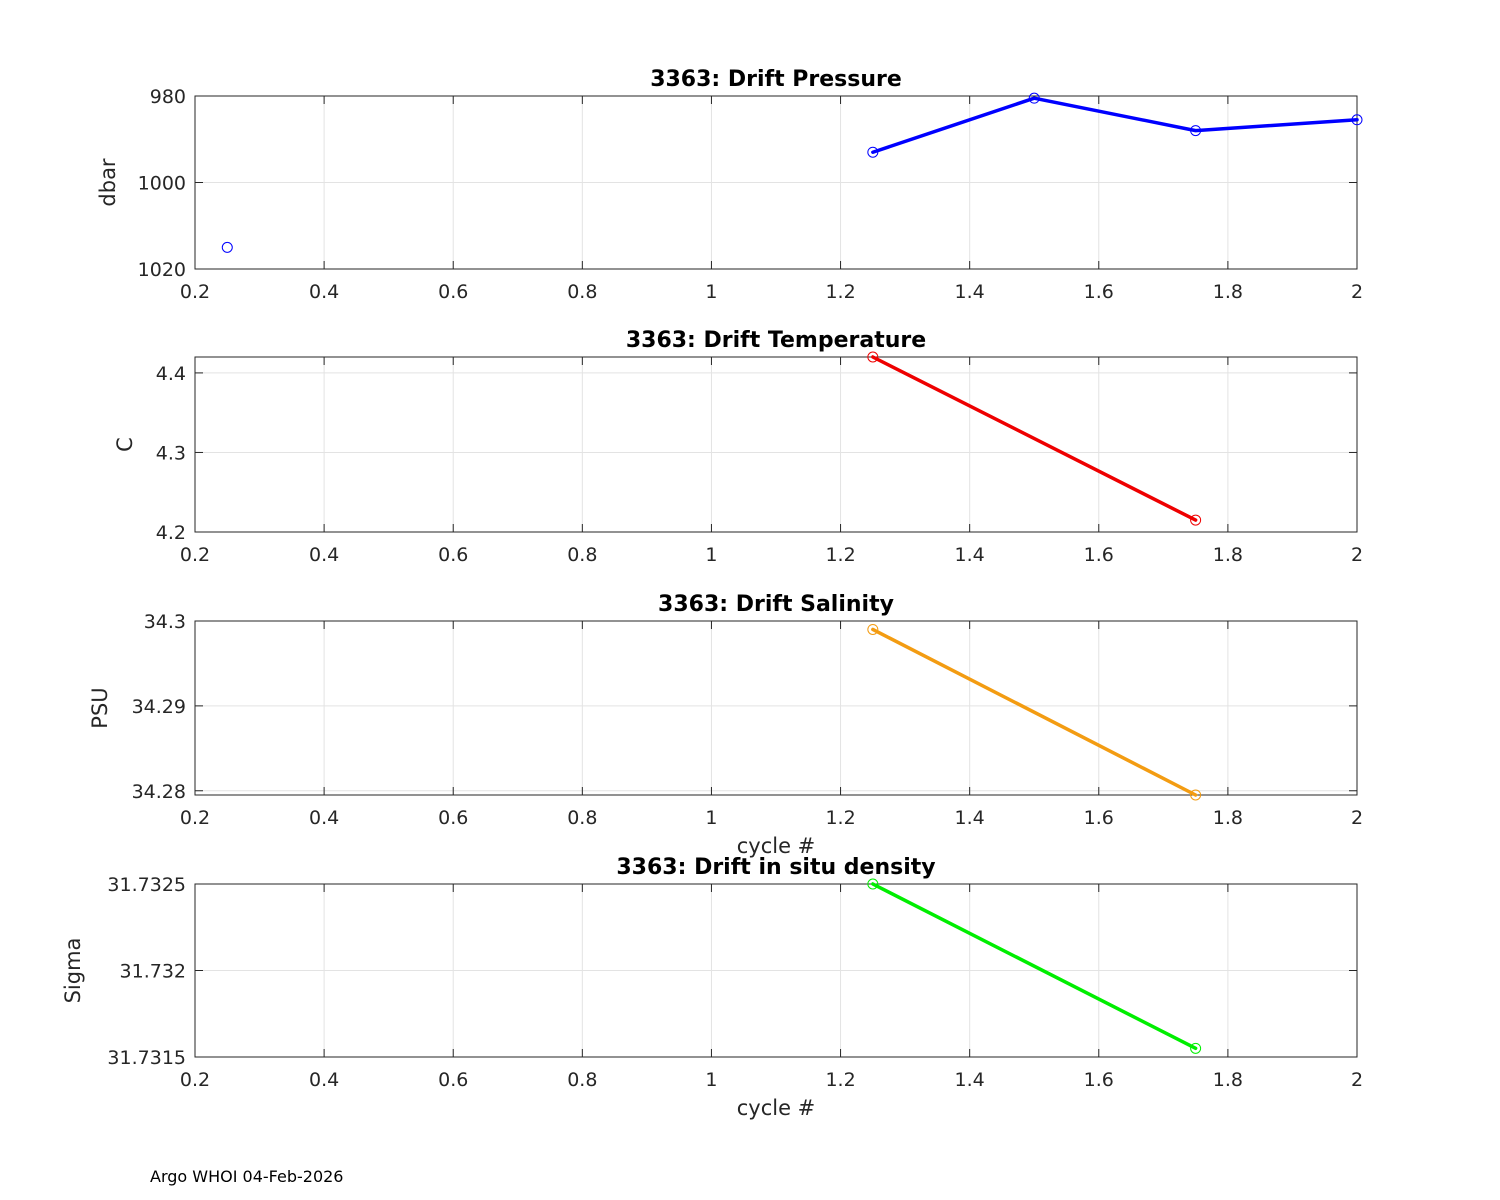 The image size is (1500, 1200). I want to click on plot-title: 3363: Drift Temperature, so click(776, 340).